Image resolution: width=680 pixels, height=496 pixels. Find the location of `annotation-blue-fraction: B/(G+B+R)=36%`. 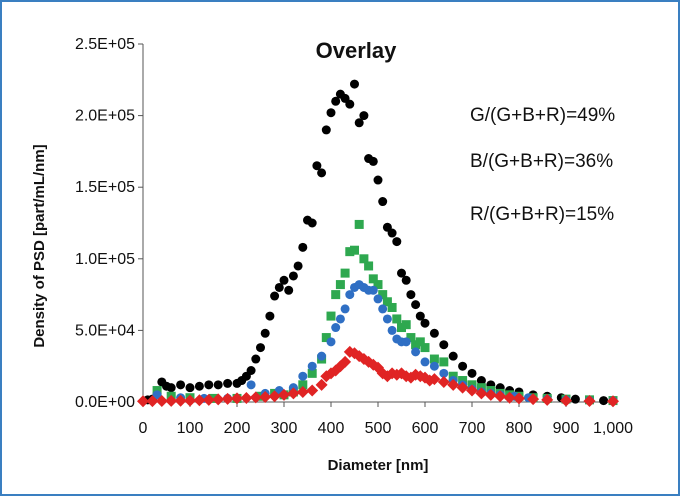

annotation-blue-fraction: B/(G+B+R)=36% is located at coordinates (541, 161).